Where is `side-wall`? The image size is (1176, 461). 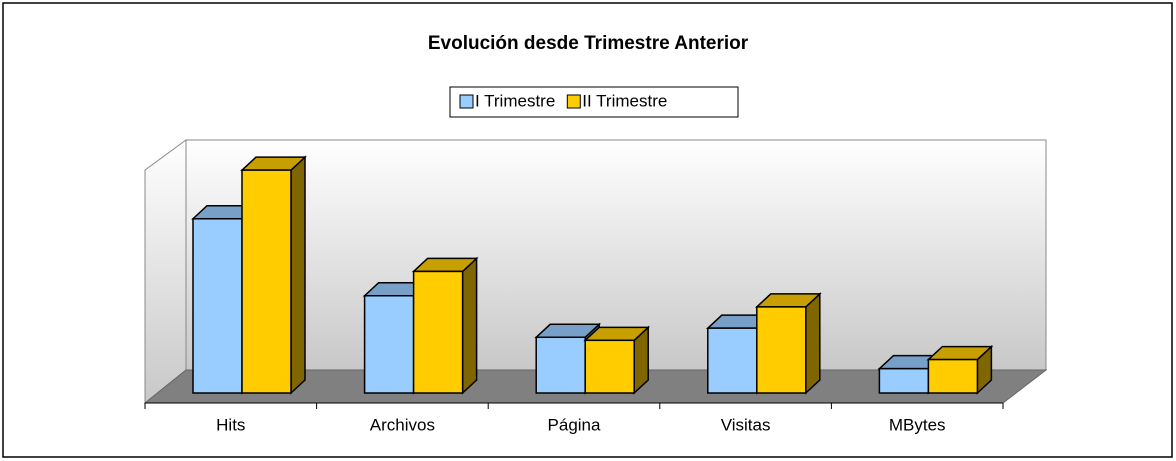
side-wall is located at coordinates (165, 272).